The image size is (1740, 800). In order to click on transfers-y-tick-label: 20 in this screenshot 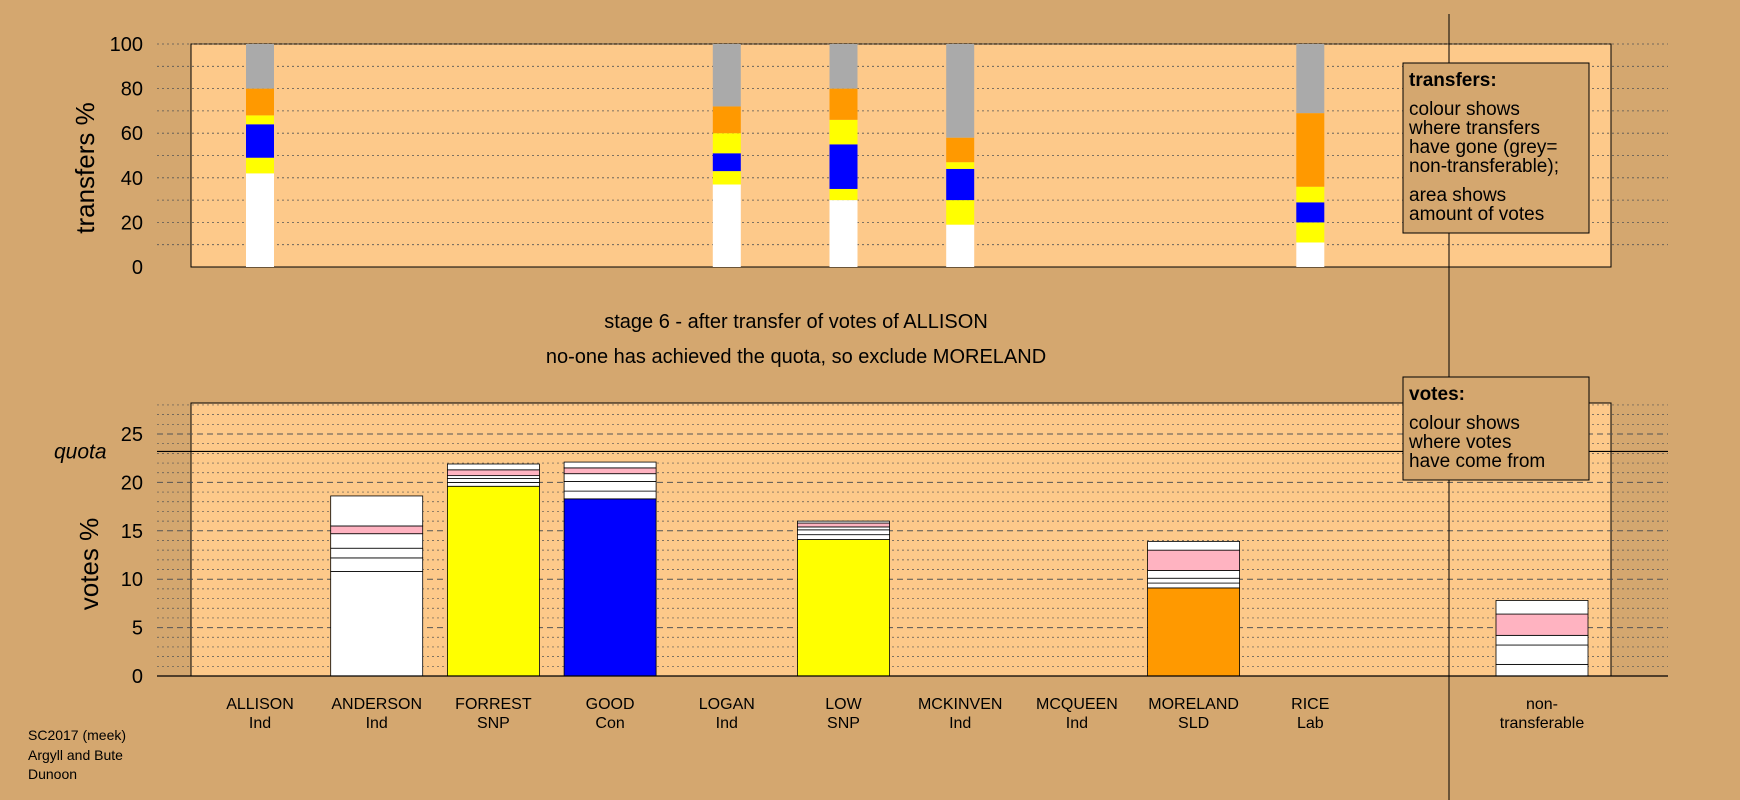, I will do `click(132, 223)`.